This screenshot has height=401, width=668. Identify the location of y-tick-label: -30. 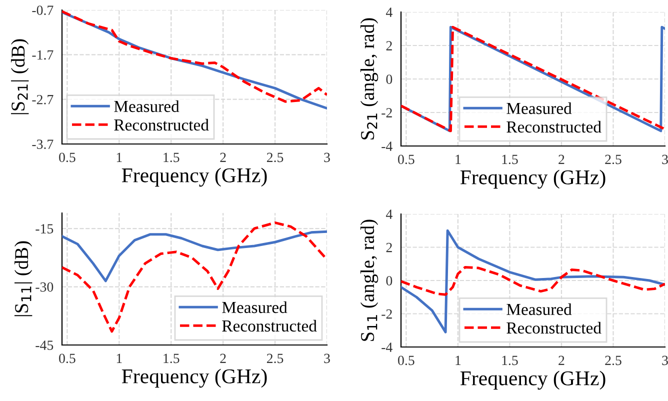
(45, 287).